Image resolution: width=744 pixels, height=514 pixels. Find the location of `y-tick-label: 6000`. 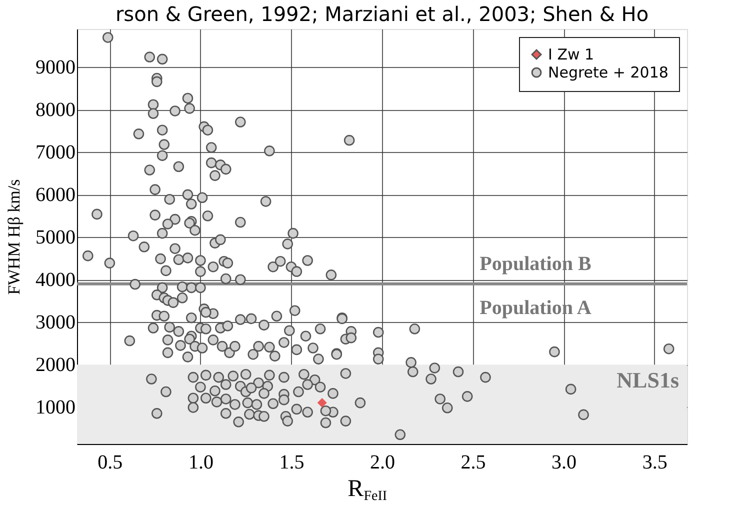

y-tick-label: 6000 is located at coordinates (56, 195).